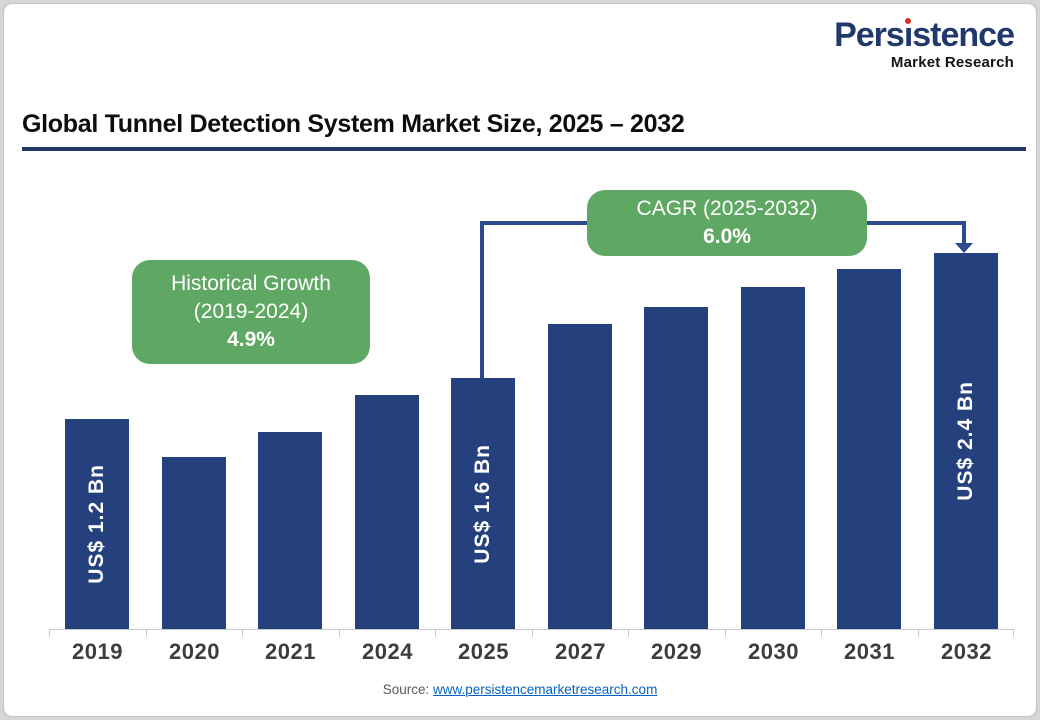  Describe the element at coordinates (869, 35) in the screenshot. I see `brand-text-pre: Pers` at that location.